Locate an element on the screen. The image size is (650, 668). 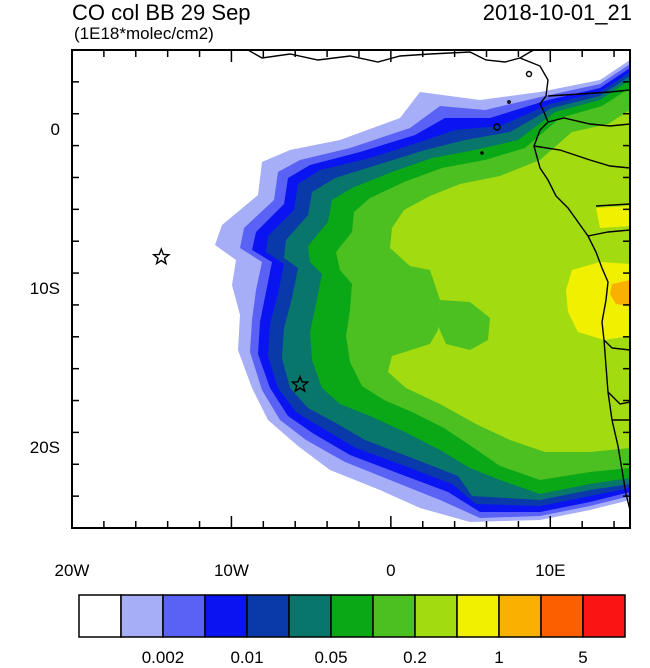
map-datetime: 2018-10-01_21 is located at coordinates (557, 12).